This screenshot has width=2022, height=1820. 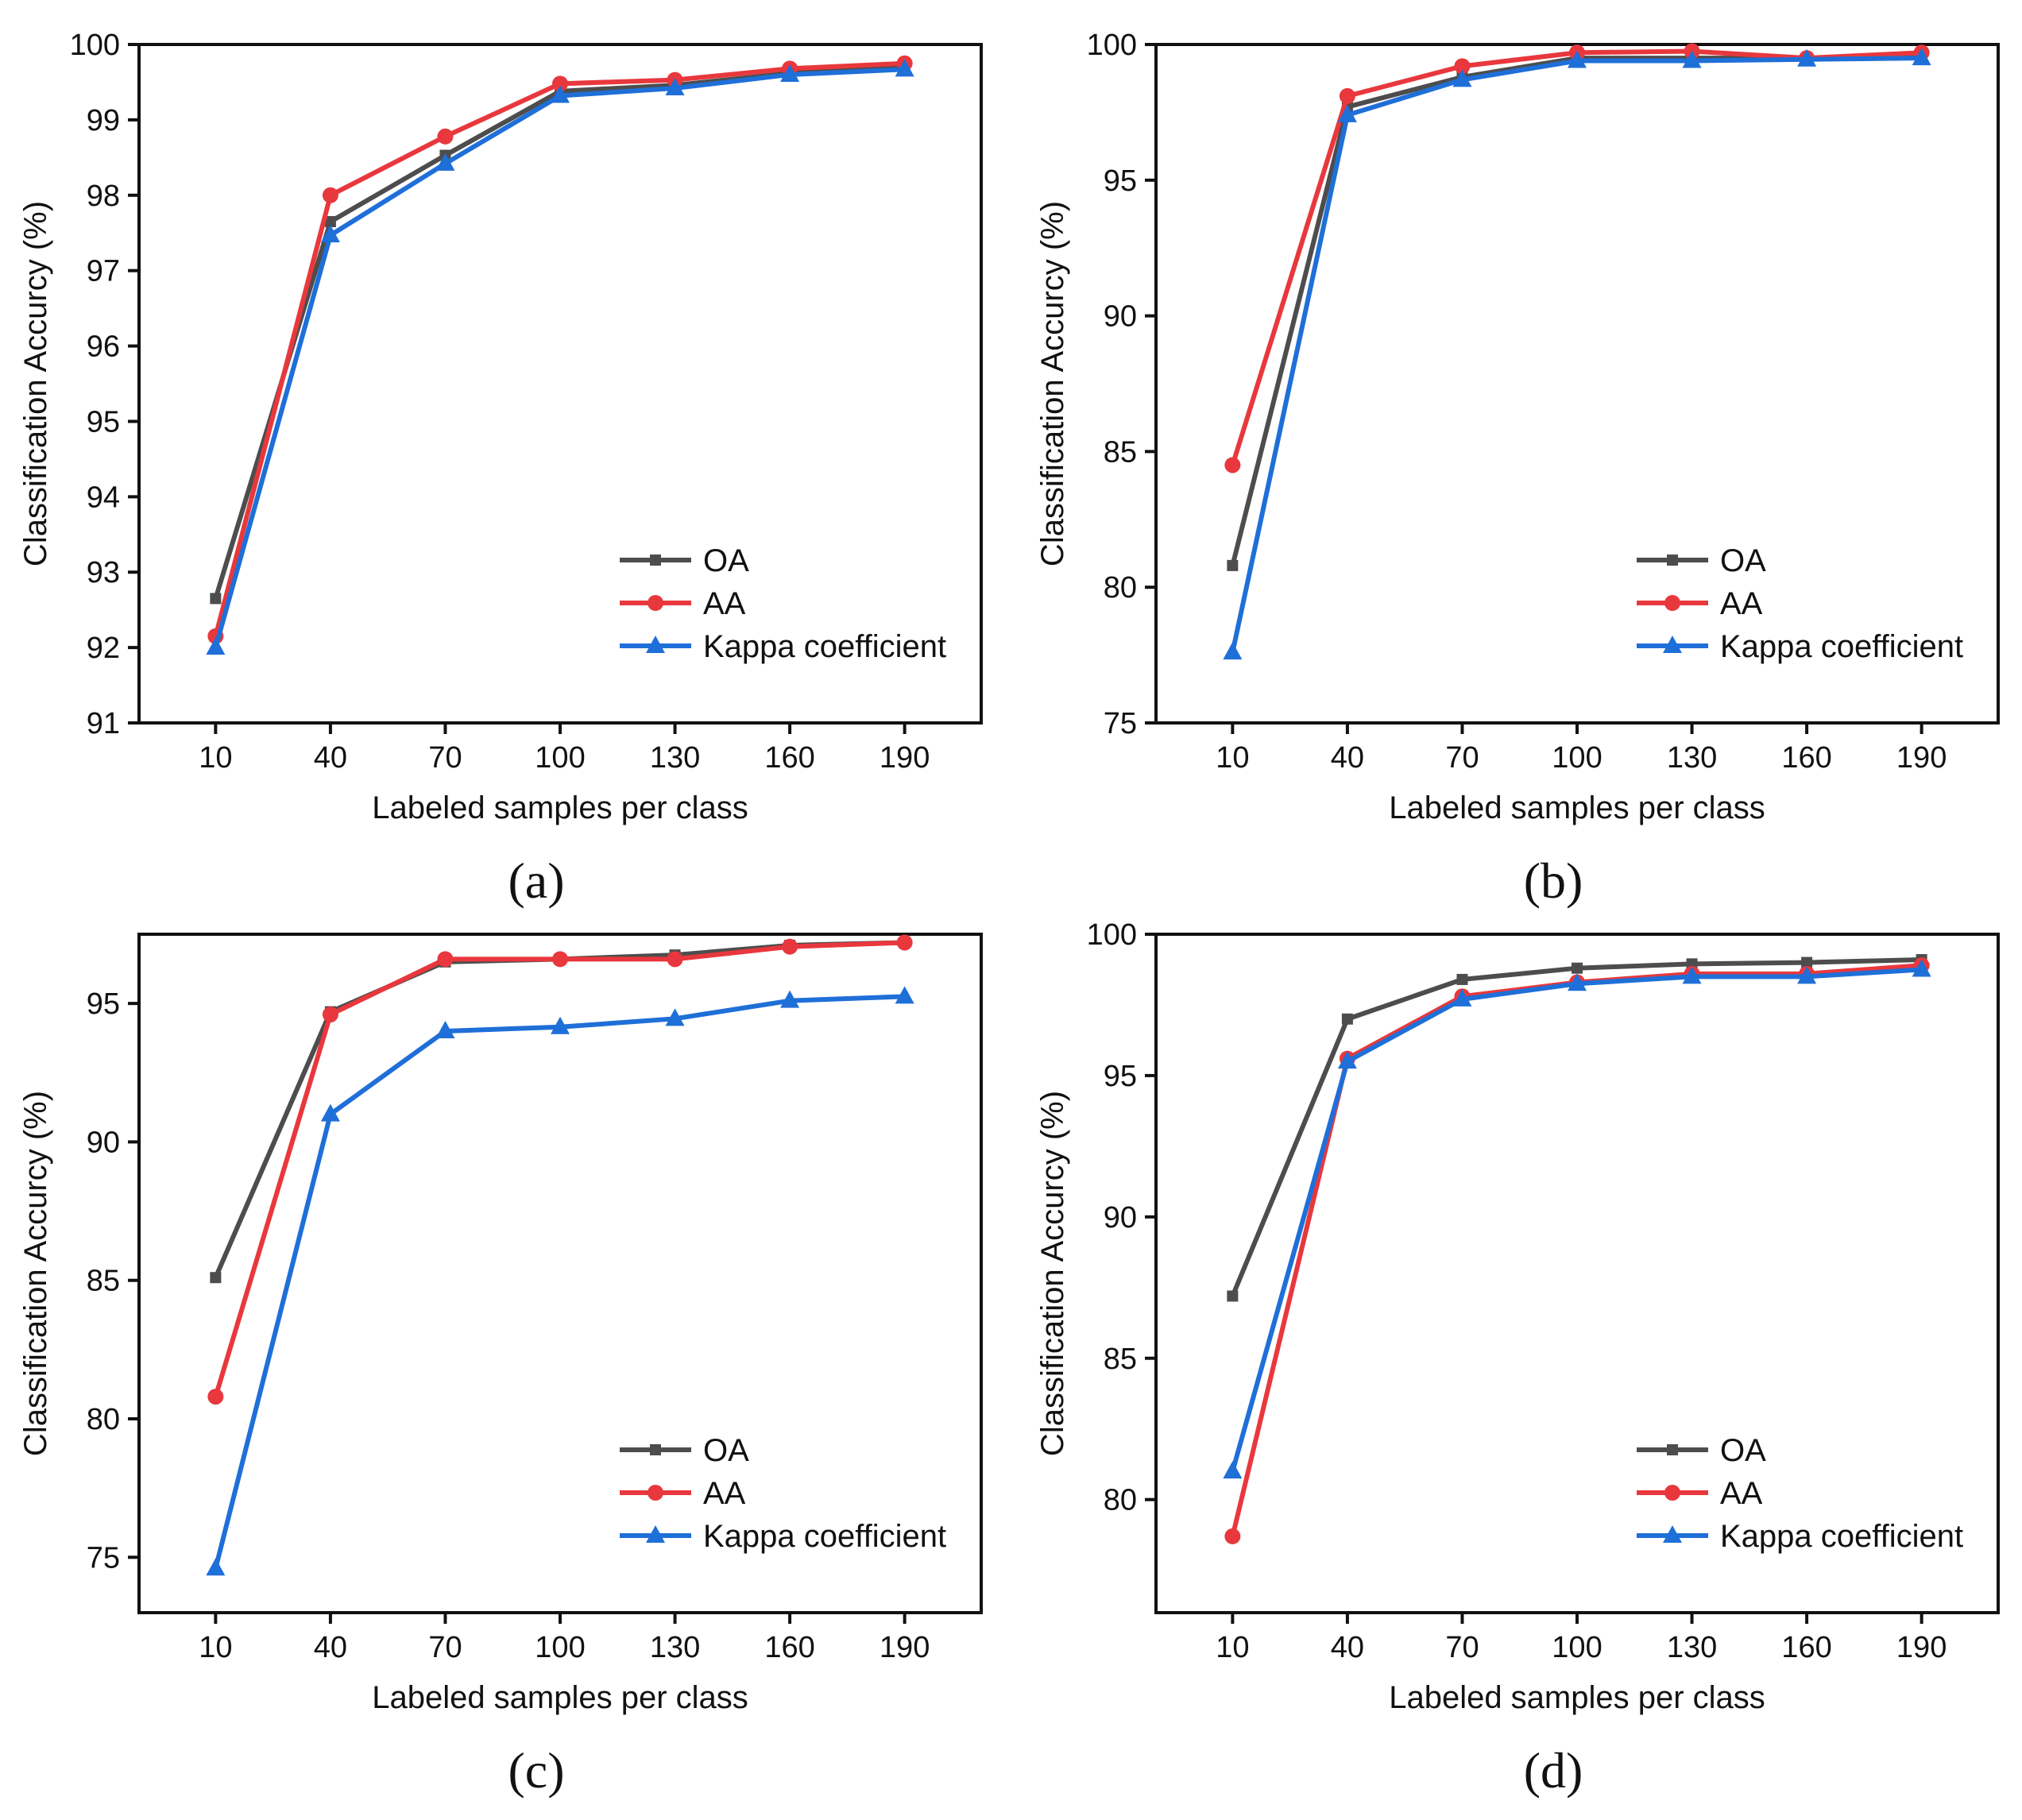 What do you see at coordinates (1553, 1770) in the screenshot?
I see `panel-label: (d)` at bounding box center [1553, 1770].